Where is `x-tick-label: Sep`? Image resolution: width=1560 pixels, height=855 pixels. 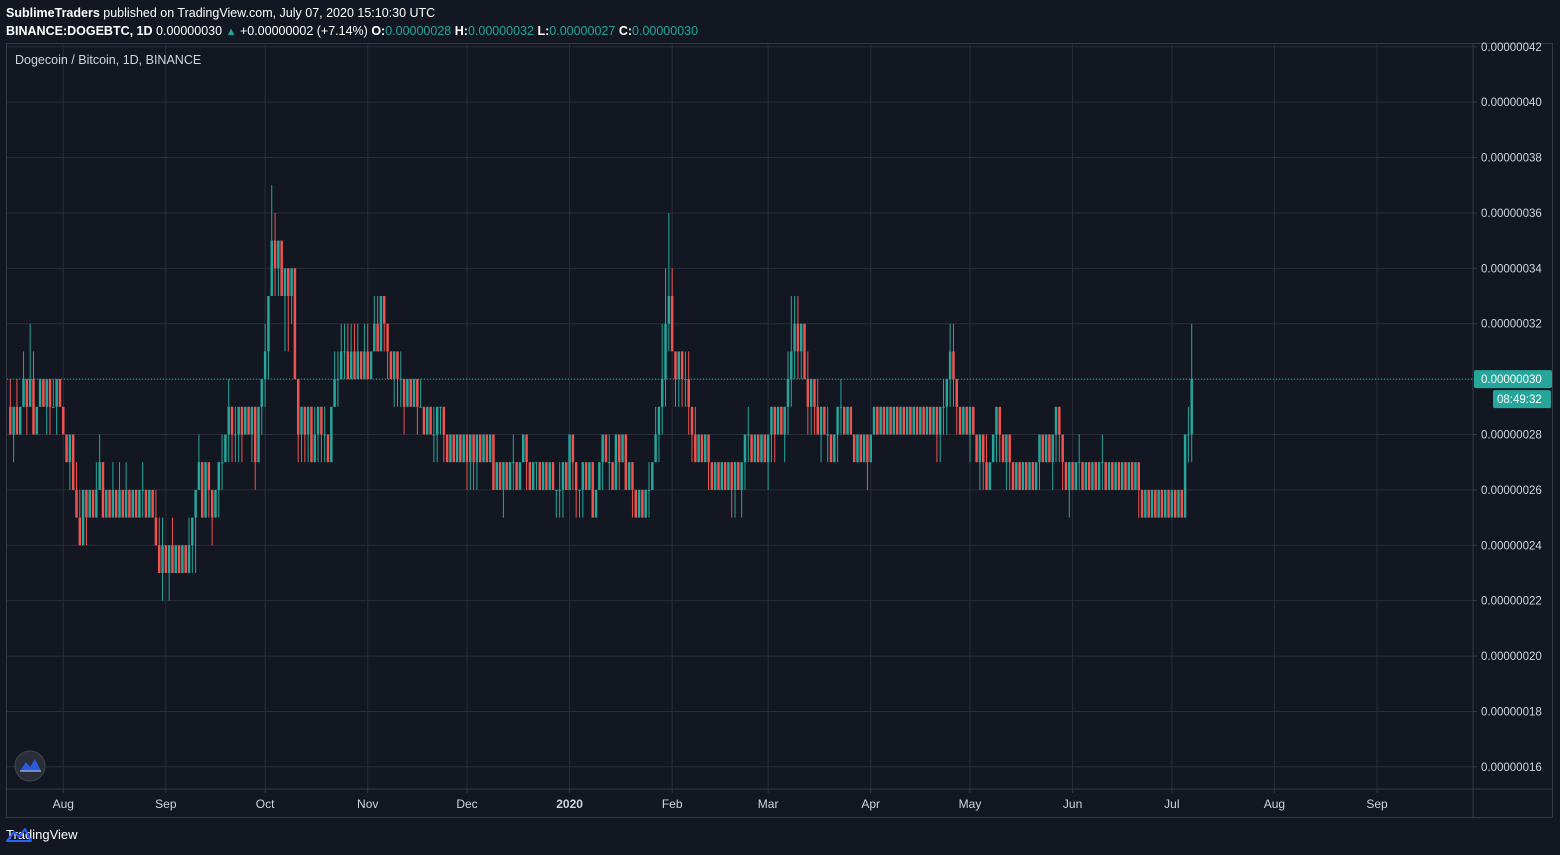 x-tick-label: Sep is located at coordinates (166, 804).